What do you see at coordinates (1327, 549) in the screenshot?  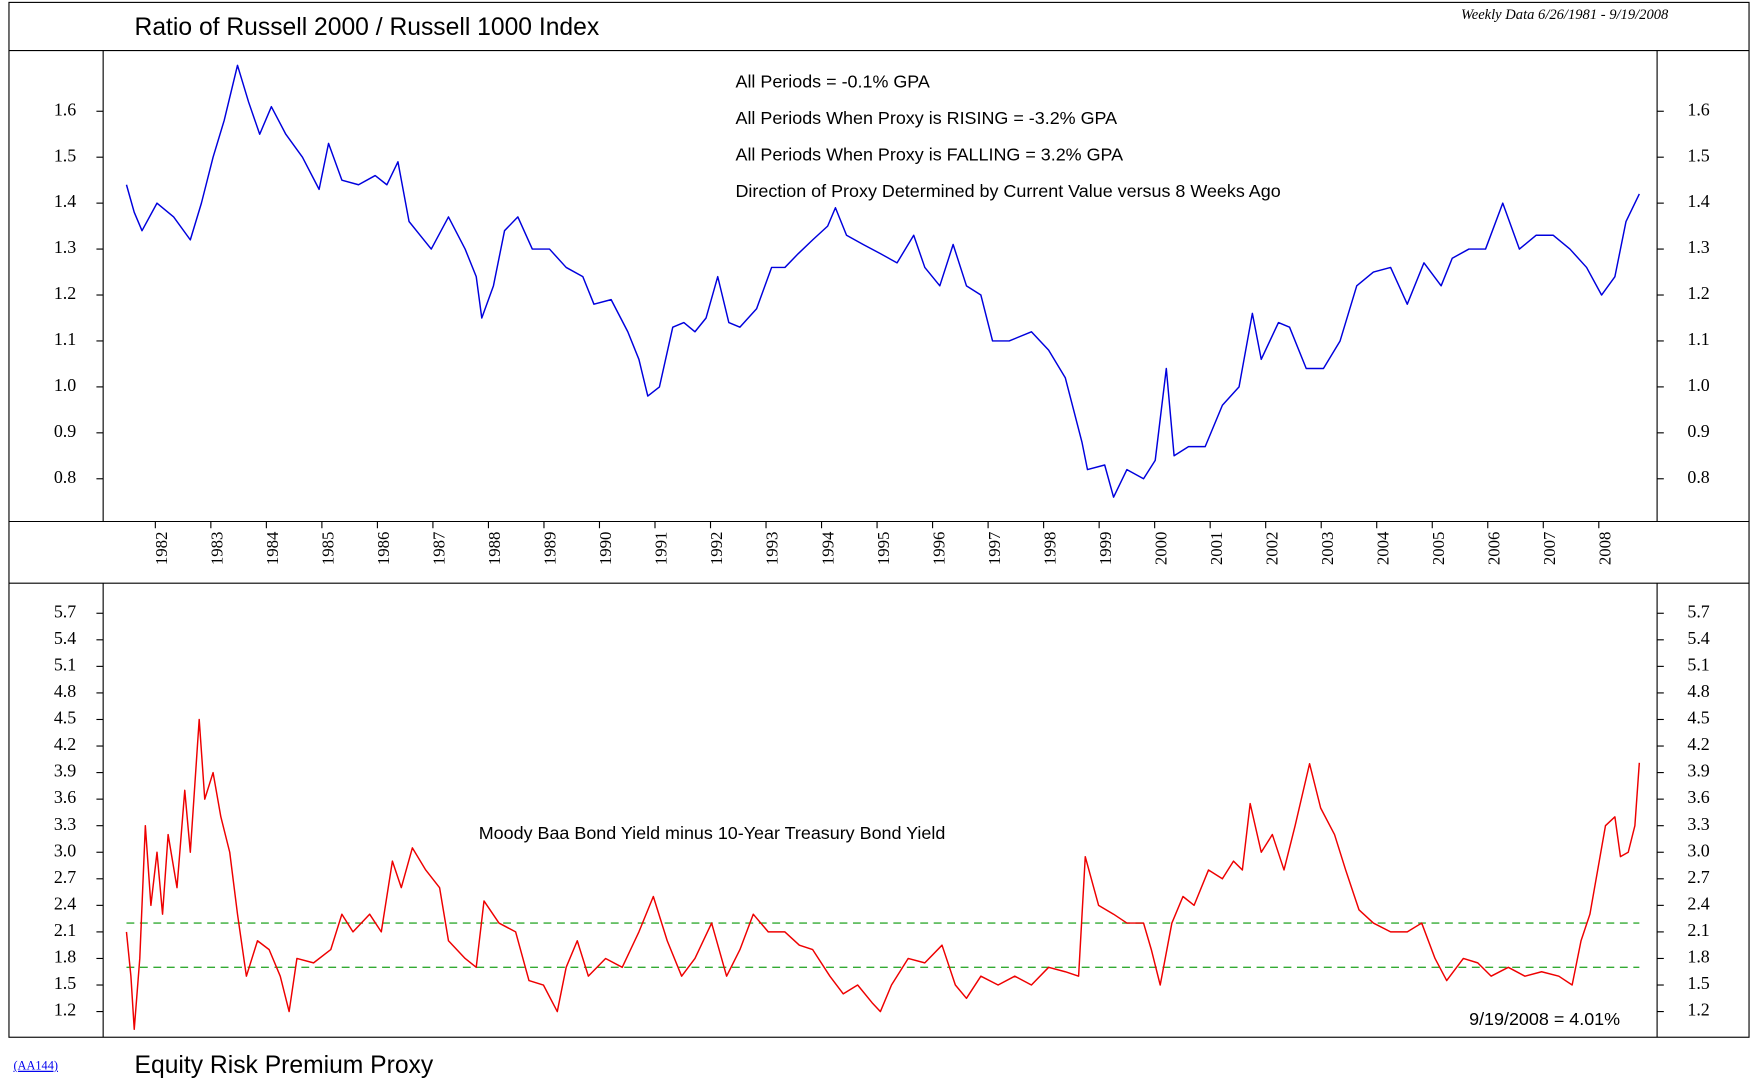 I see `x-tick-label: 2003` at bounding box center [1327, 549].